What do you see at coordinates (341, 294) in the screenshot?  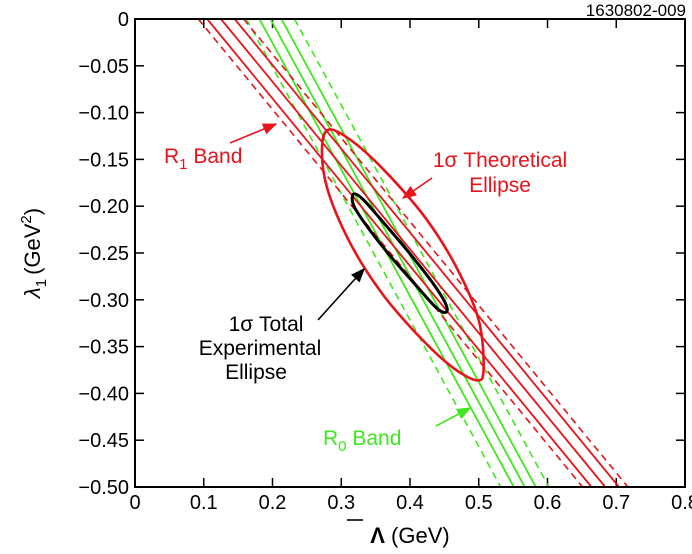 I see `experimental-ellipse-arrow` at bounding box center [341, 294].